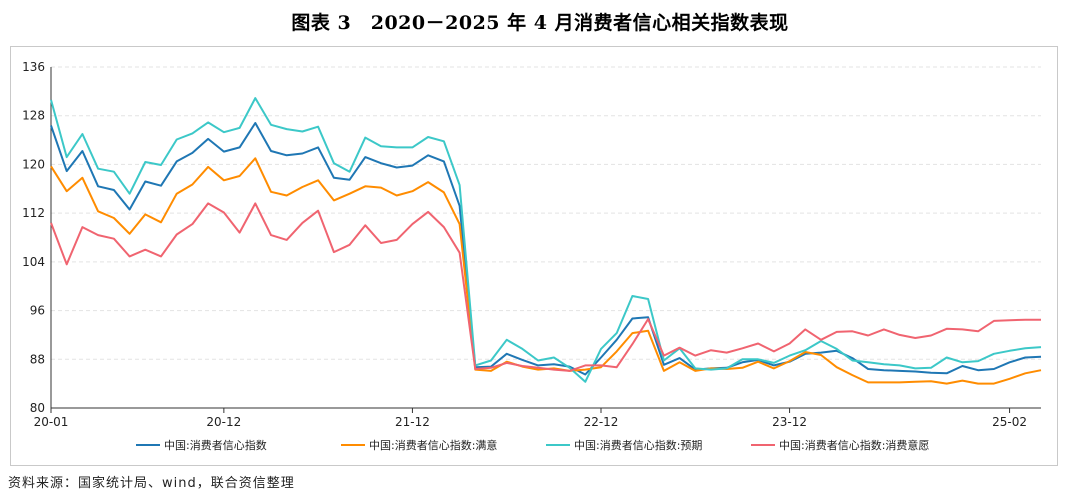 The image size is (1080, 497). I want to click on x-tick-label: 20-01, so click(51, 422).